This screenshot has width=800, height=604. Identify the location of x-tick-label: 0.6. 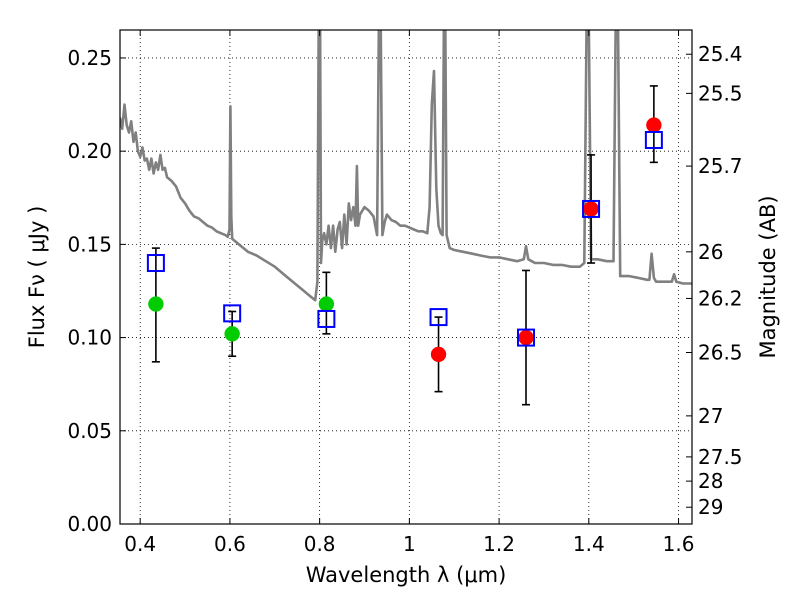
(230, 544).